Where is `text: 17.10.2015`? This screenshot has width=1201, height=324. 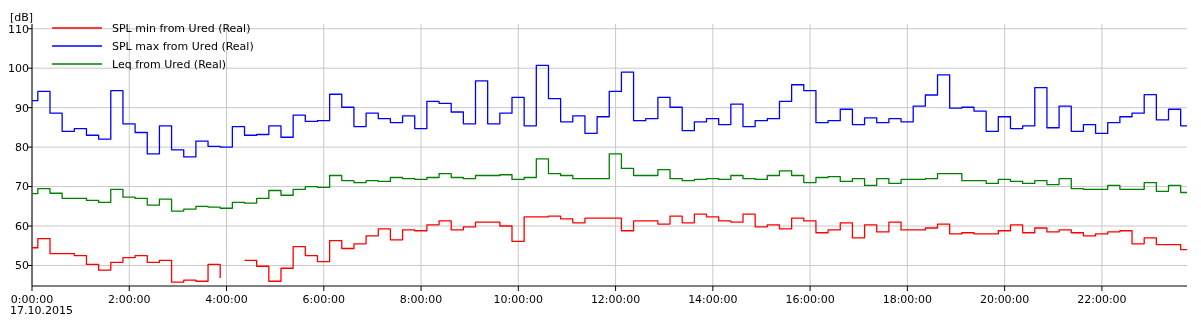
text: 17.10.2015 is located at coordinates (41, 310).